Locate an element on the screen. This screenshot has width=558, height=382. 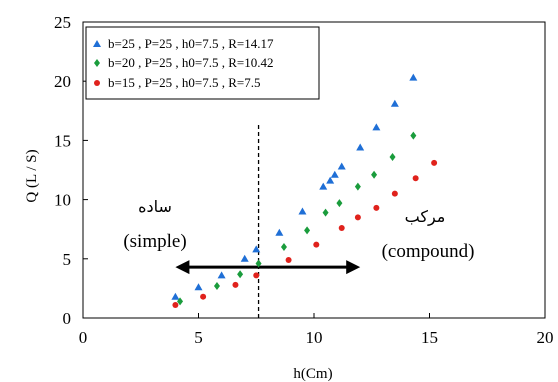
x-axis-title: h(Cm) is located at coordinates (312, 374).